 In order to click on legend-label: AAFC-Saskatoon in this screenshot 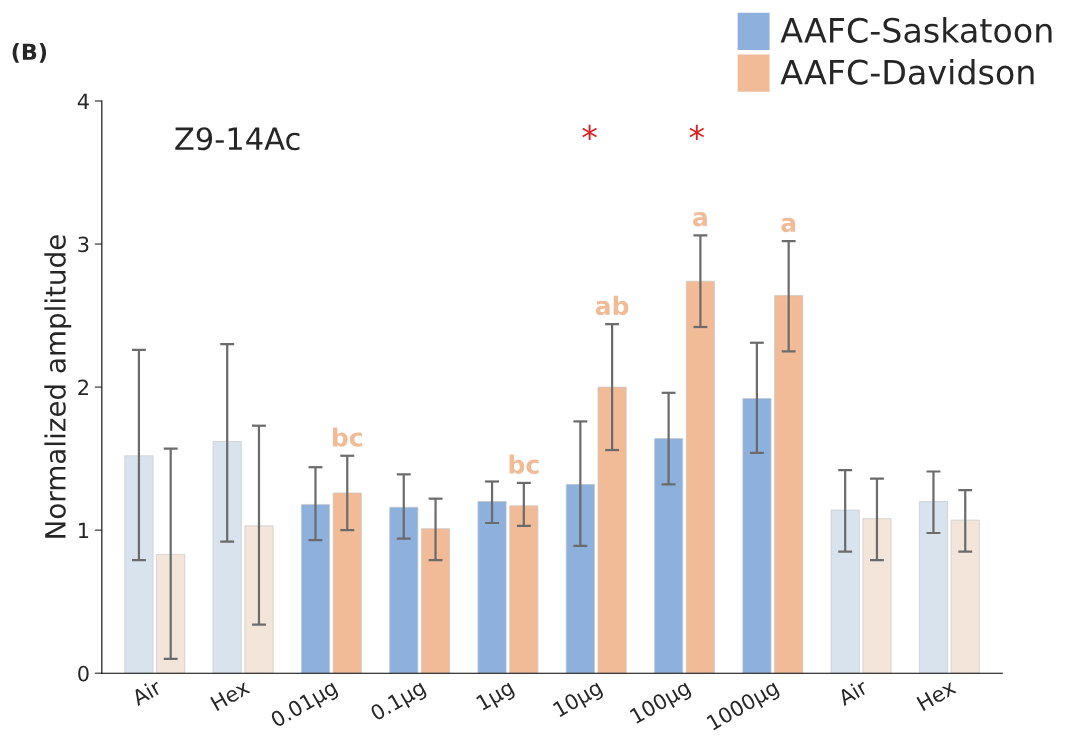, I will do `click(916, 30)`.